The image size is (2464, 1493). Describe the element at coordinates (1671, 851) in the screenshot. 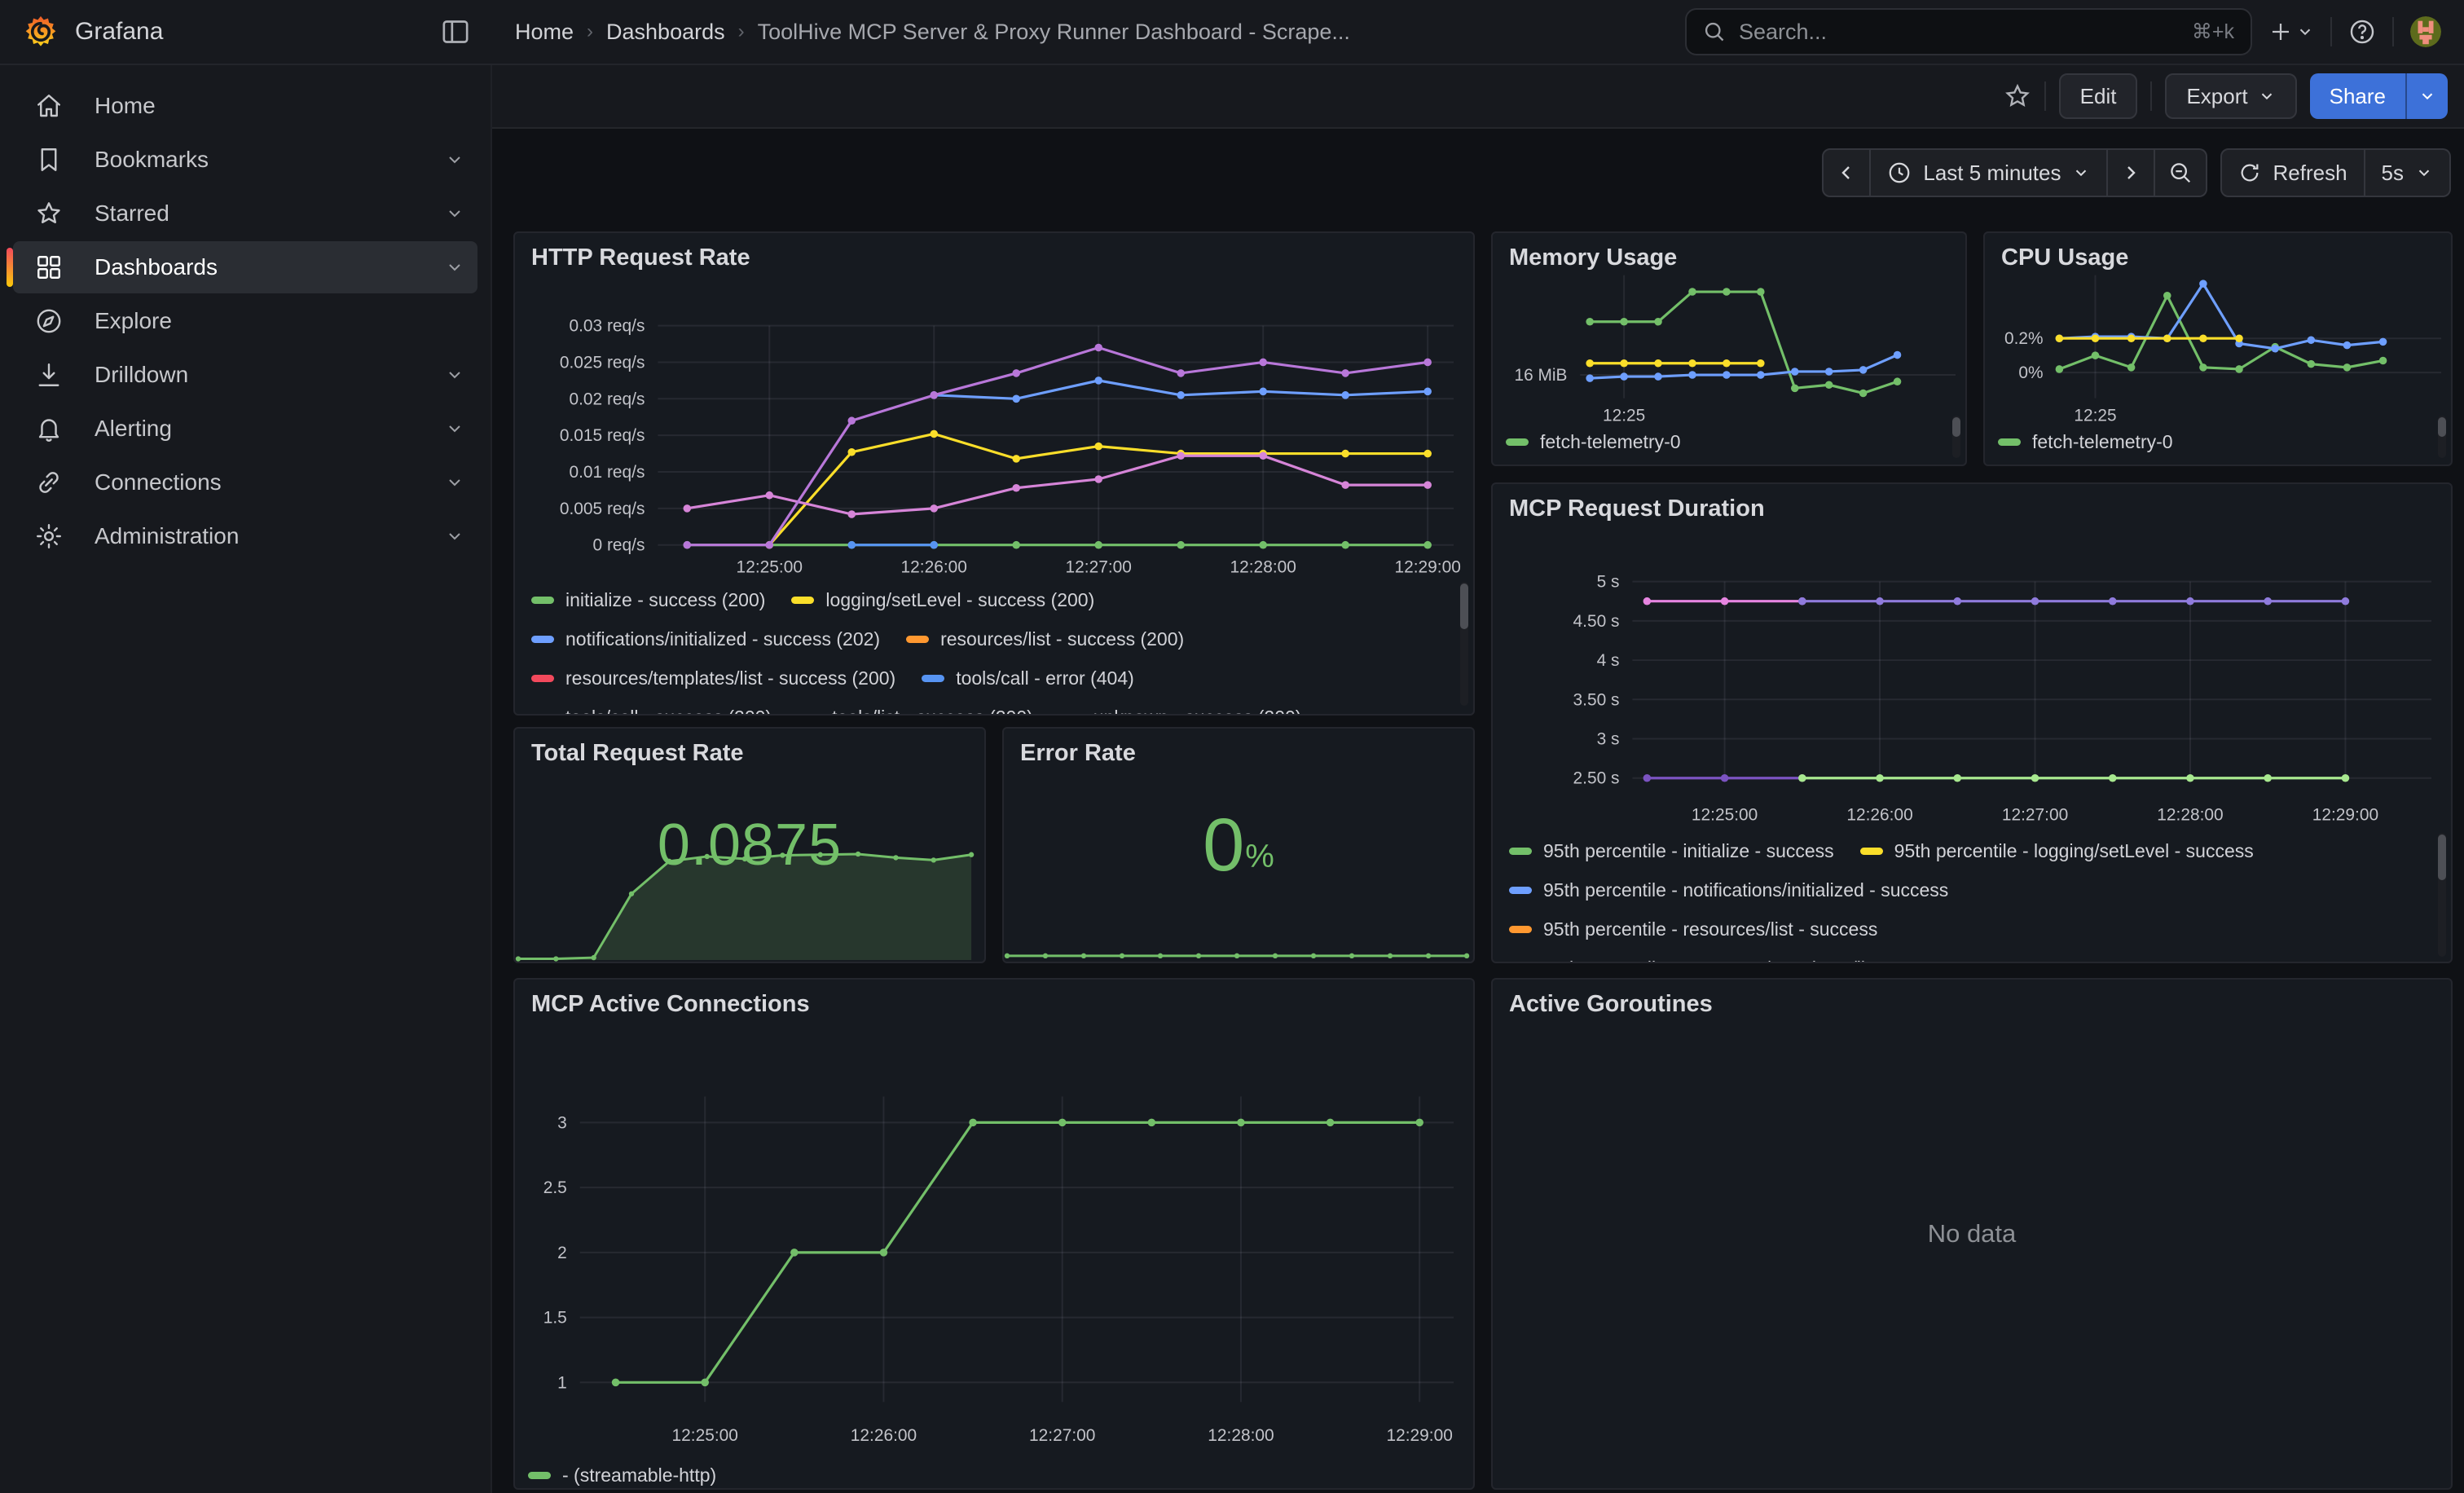

I see `legend-item: 95th percentile - initialize - success` at that location.